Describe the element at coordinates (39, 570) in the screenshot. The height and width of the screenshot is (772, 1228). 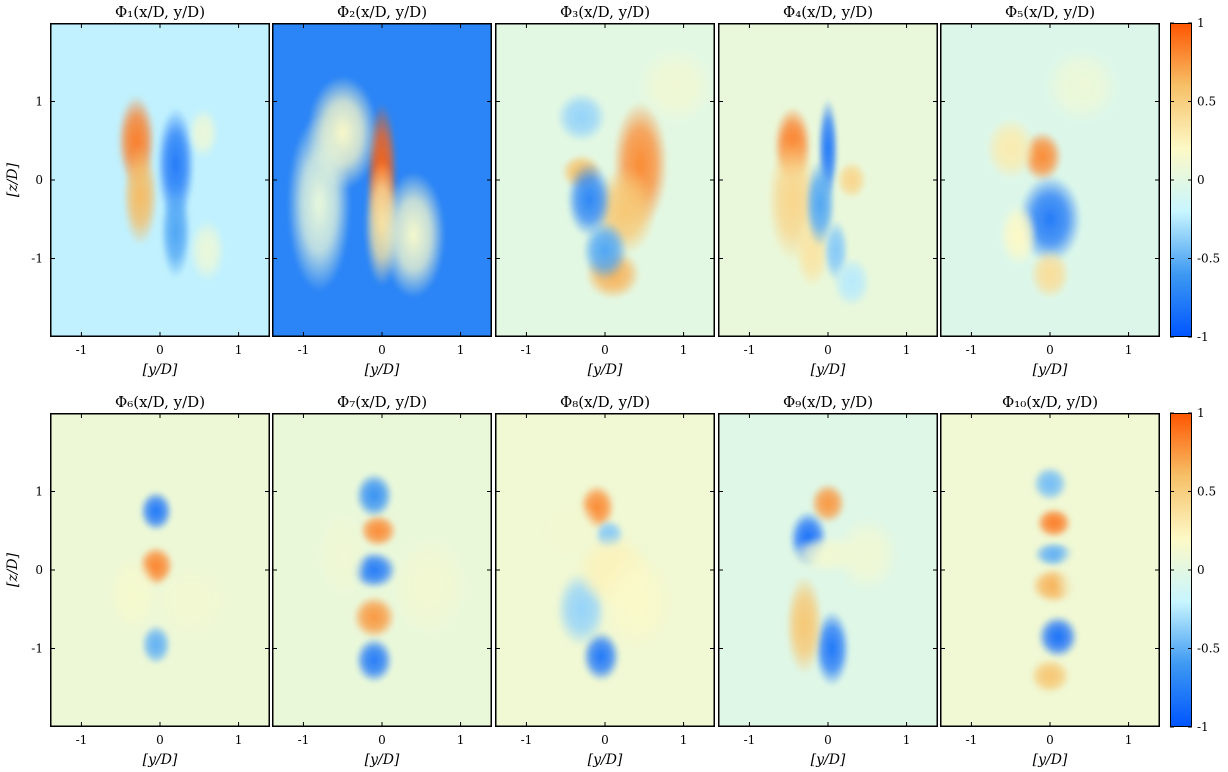
I see `y-tick-label: 0` at that location.